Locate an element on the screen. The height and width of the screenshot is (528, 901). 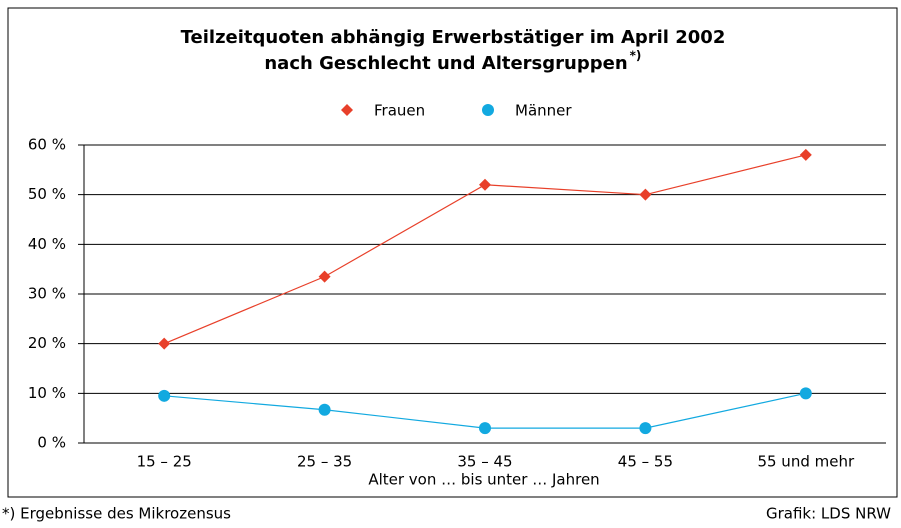
x-tick-label: 55 und mehr is located at coordinates (806, 462).